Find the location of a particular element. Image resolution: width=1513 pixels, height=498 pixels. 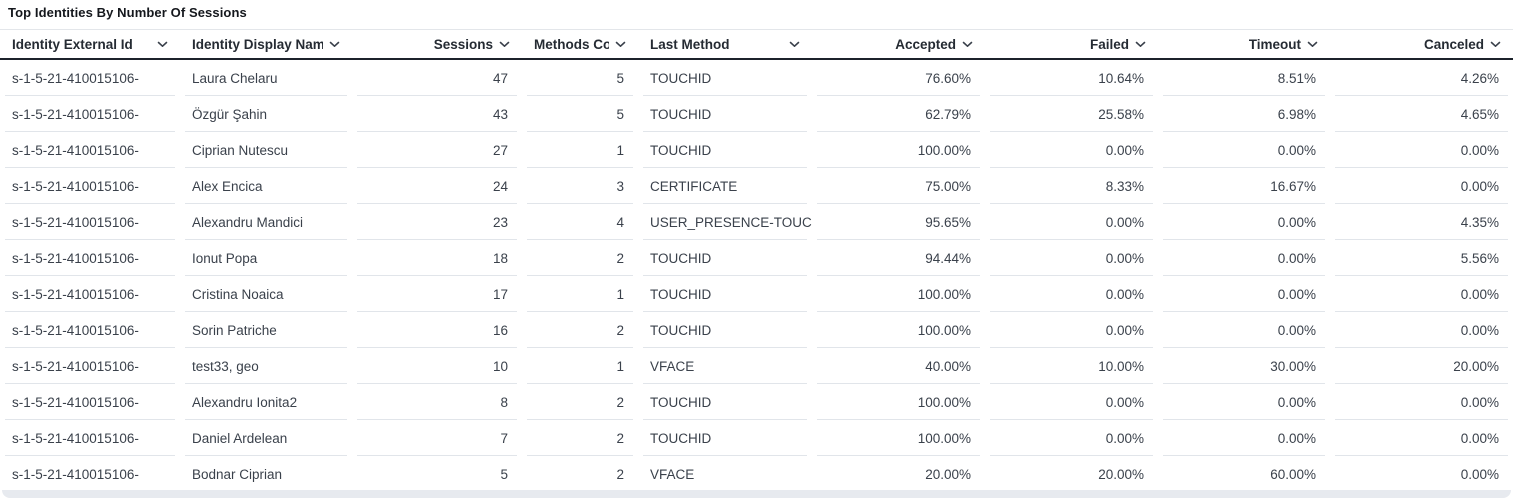

cell-canceled: 4.26% is located at coordinates (1421, 78).